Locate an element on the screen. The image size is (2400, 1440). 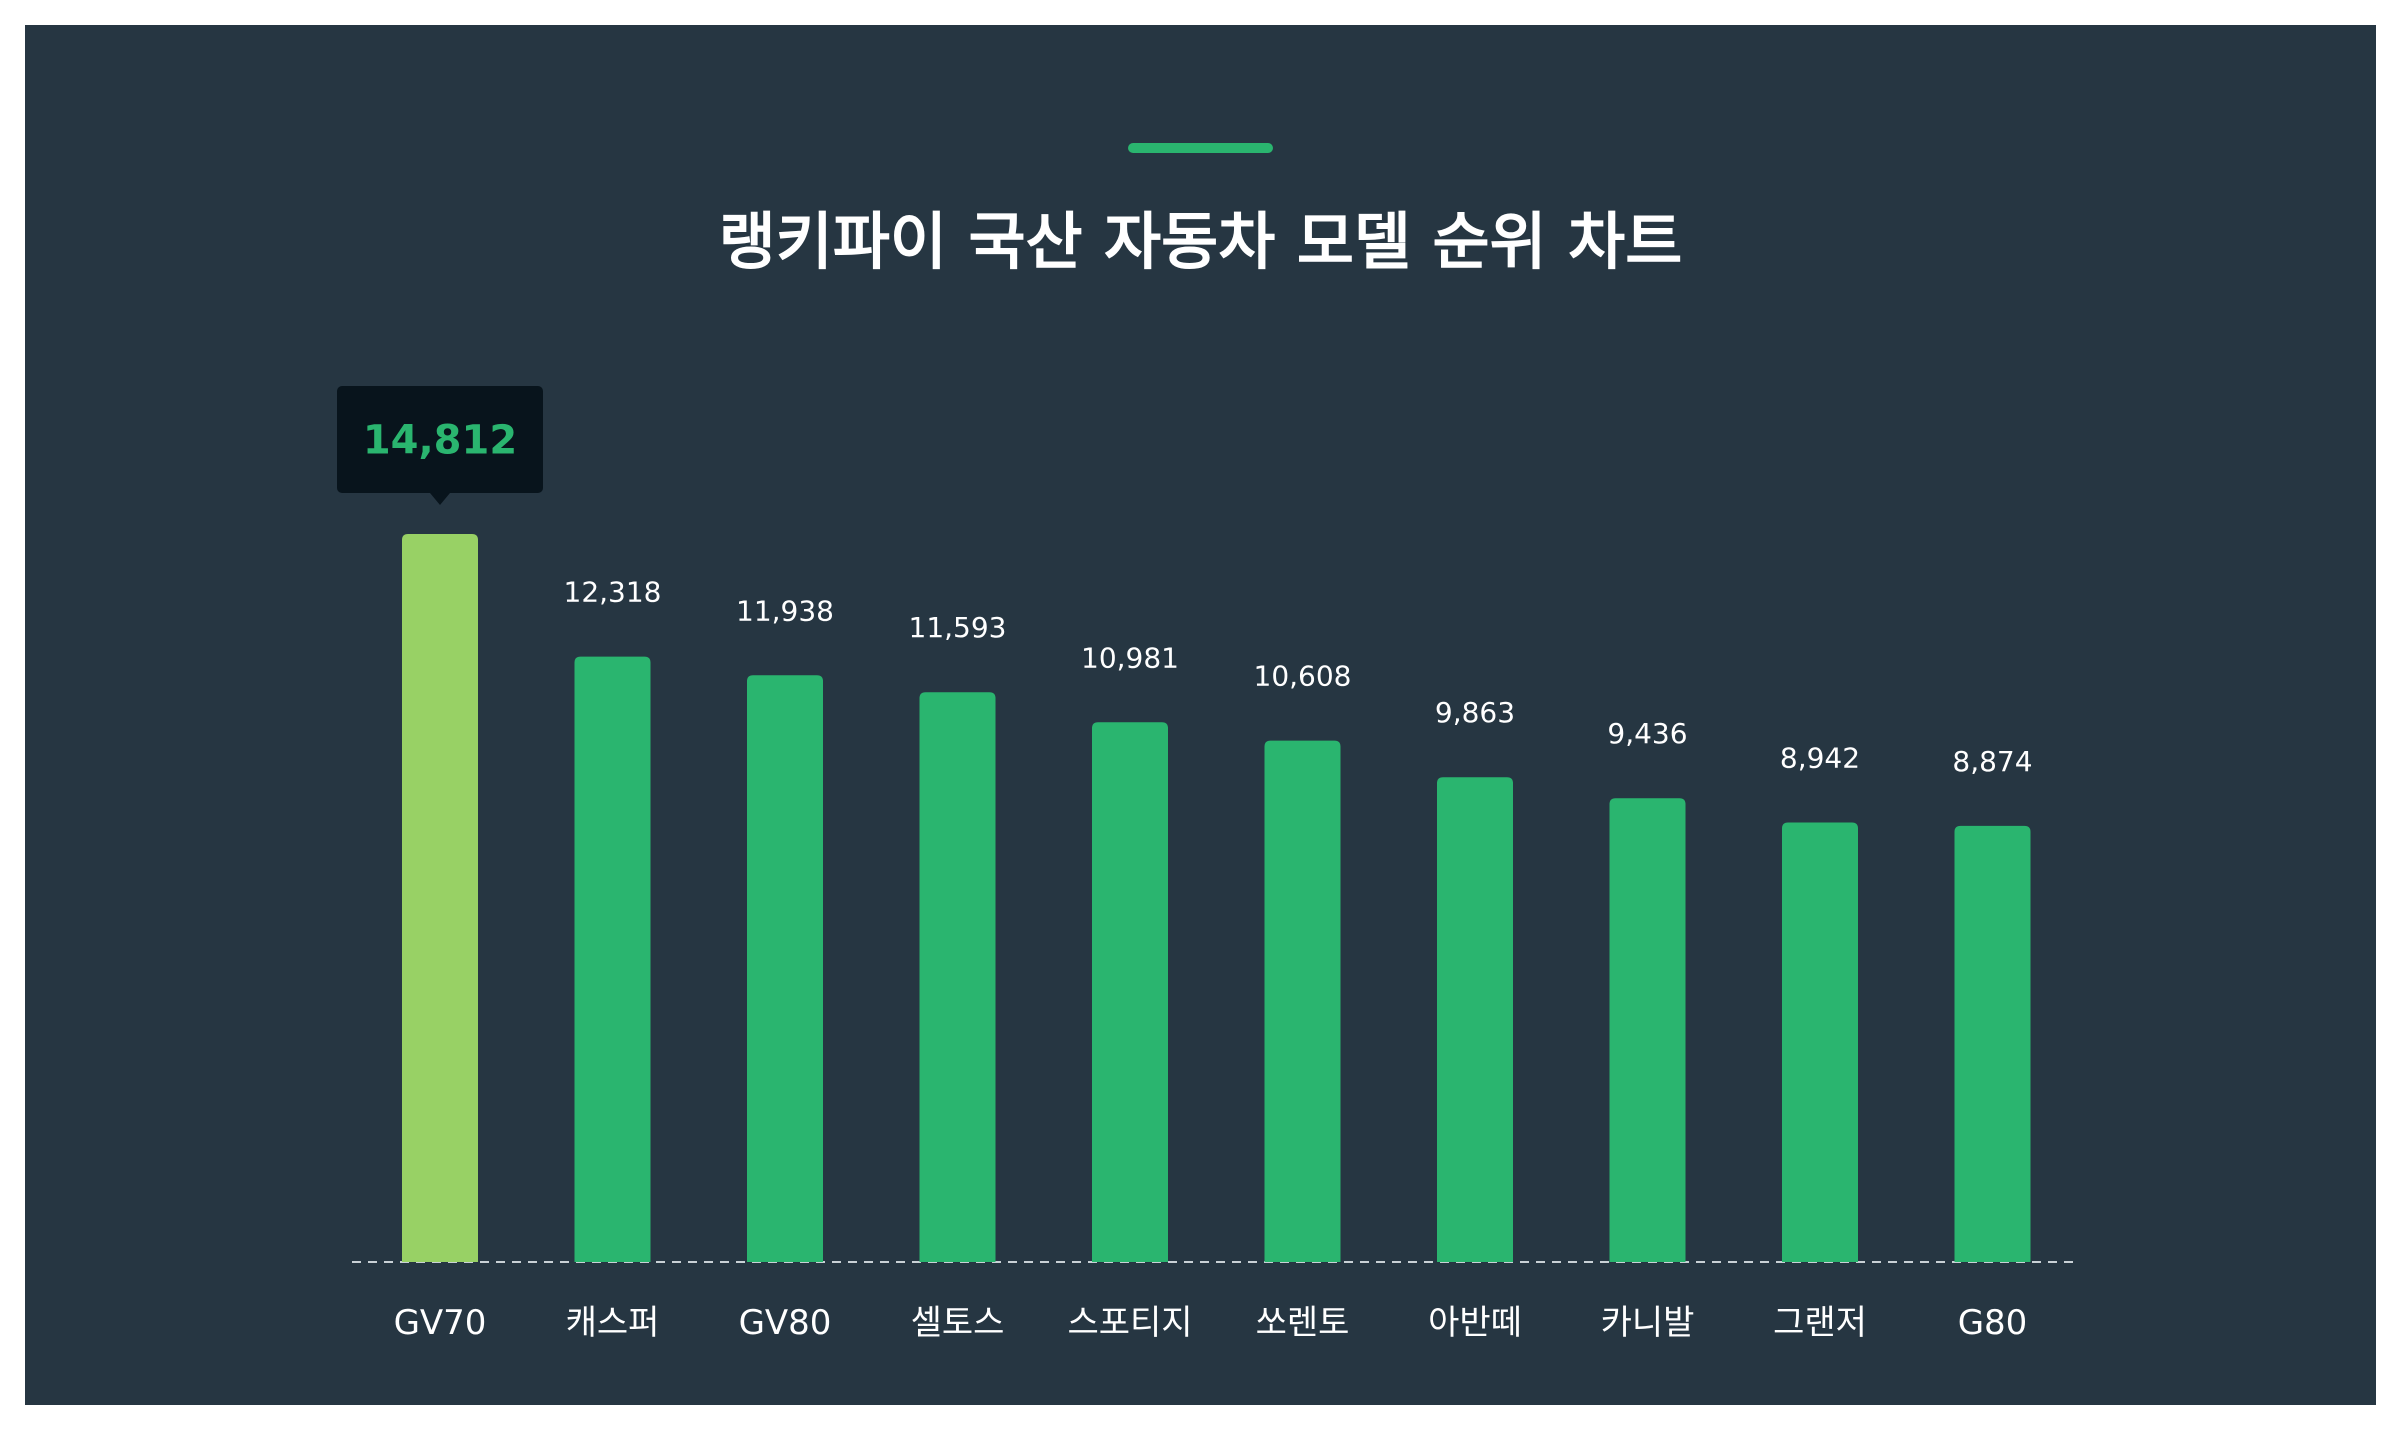
category-label-9: G80 is located at coordinates (1993, 1323).